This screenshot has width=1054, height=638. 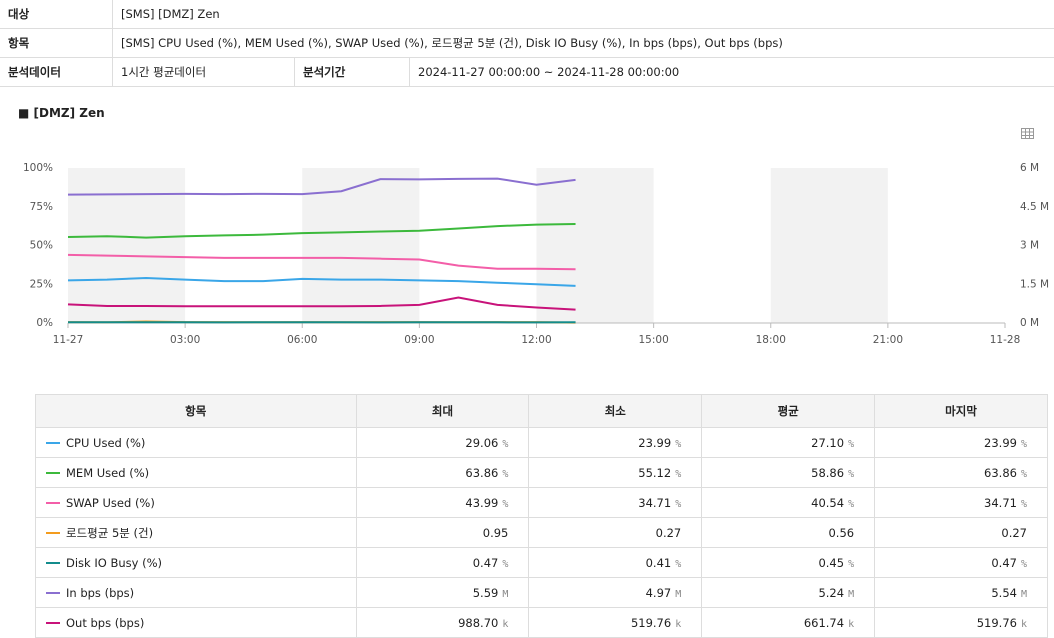 What do you see at coordinates (61, 113) in the screenshot?
I see `chart-title: ■ [DMZ] Zen` at bounding box center [61, 113].